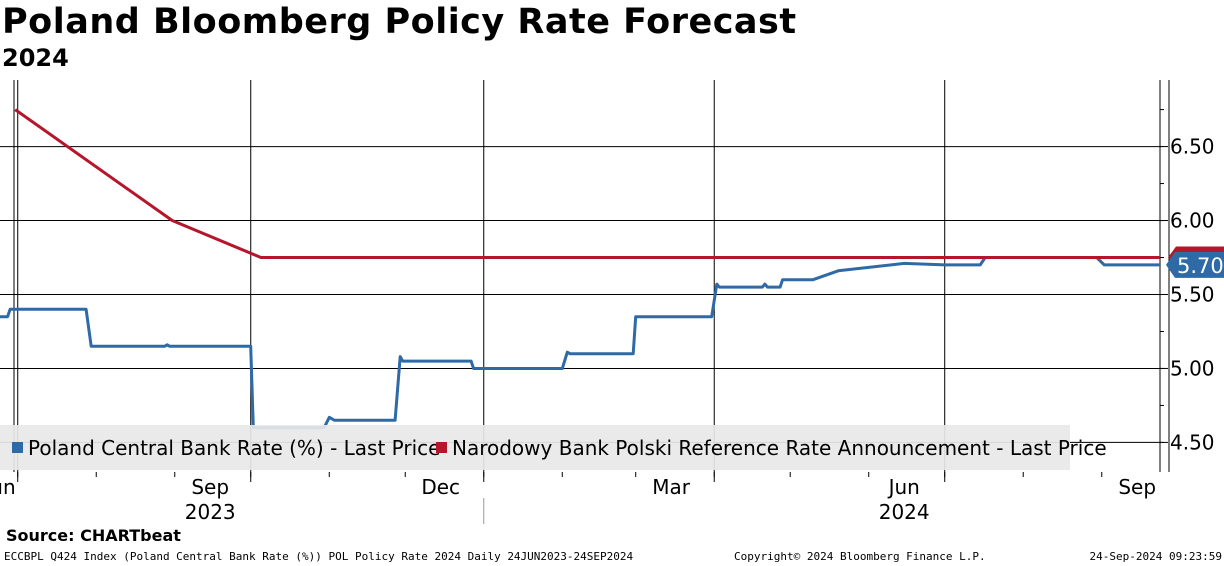  I want to click on x-year-label: 2023, so click(210, 512).